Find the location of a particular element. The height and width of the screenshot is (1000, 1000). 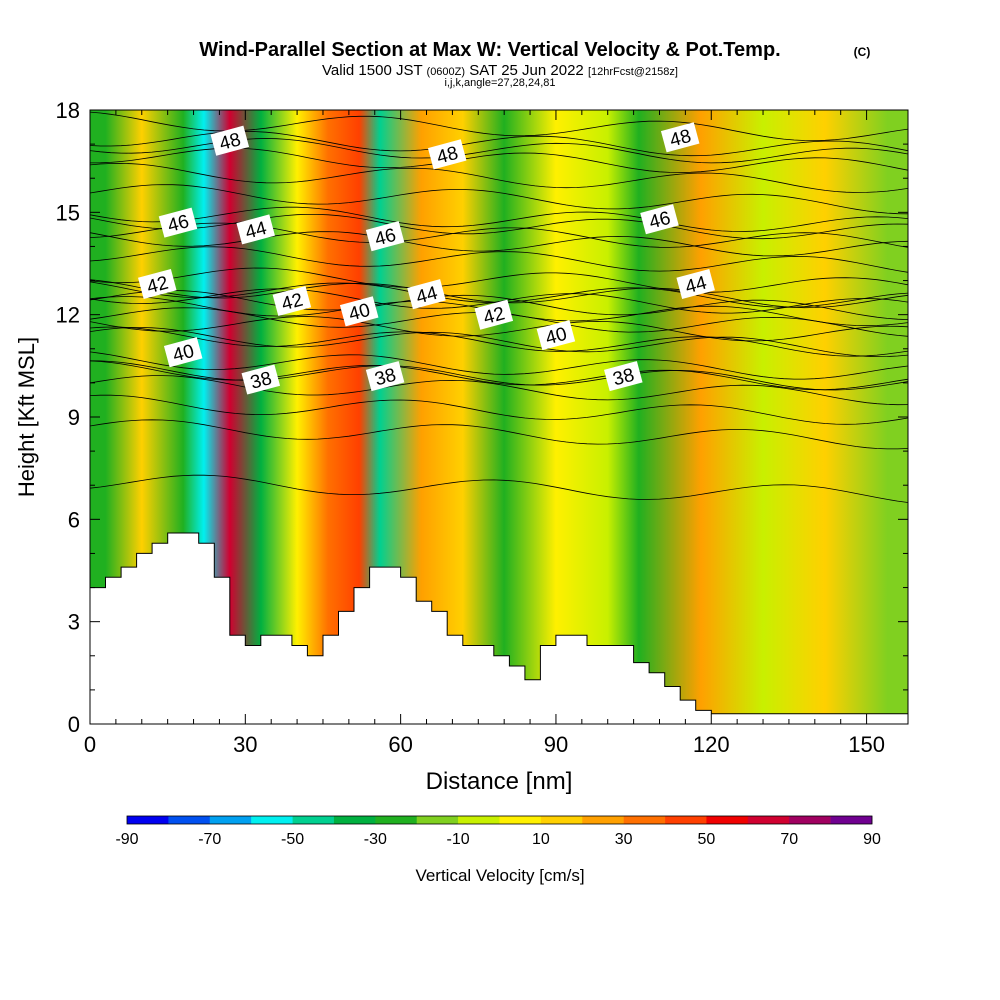

y-tick-label: 12 is located at coordinates (68, 315).